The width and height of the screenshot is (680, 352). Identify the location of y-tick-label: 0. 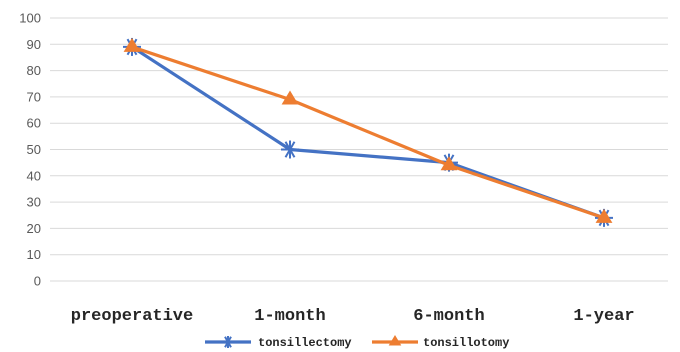
(37, 281).